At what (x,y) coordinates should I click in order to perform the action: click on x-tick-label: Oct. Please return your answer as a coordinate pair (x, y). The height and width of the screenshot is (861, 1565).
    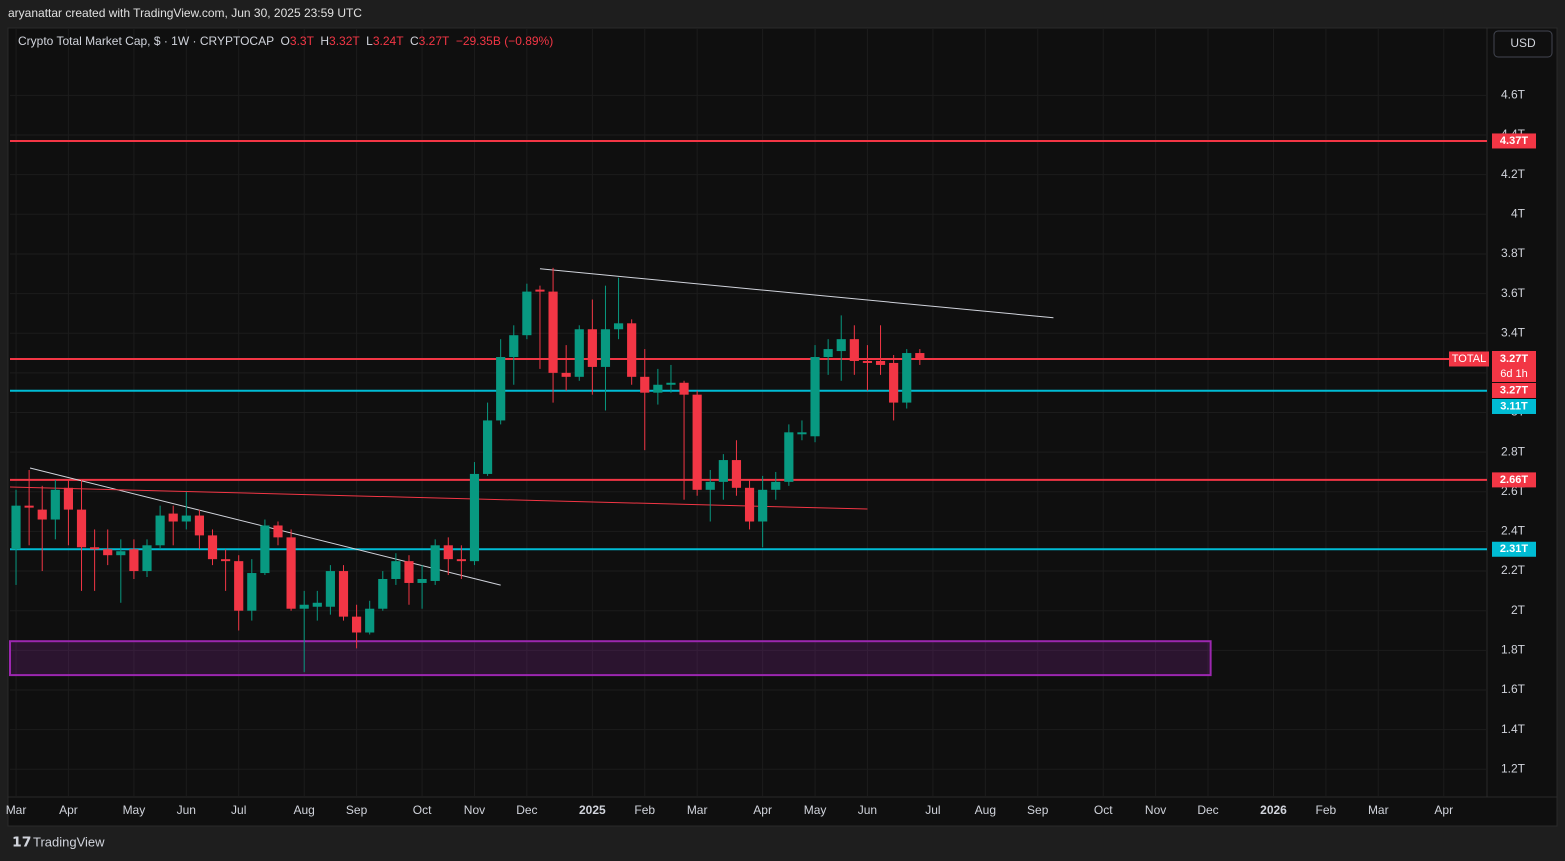
    Looking at the image, I should click on (1103, 810).